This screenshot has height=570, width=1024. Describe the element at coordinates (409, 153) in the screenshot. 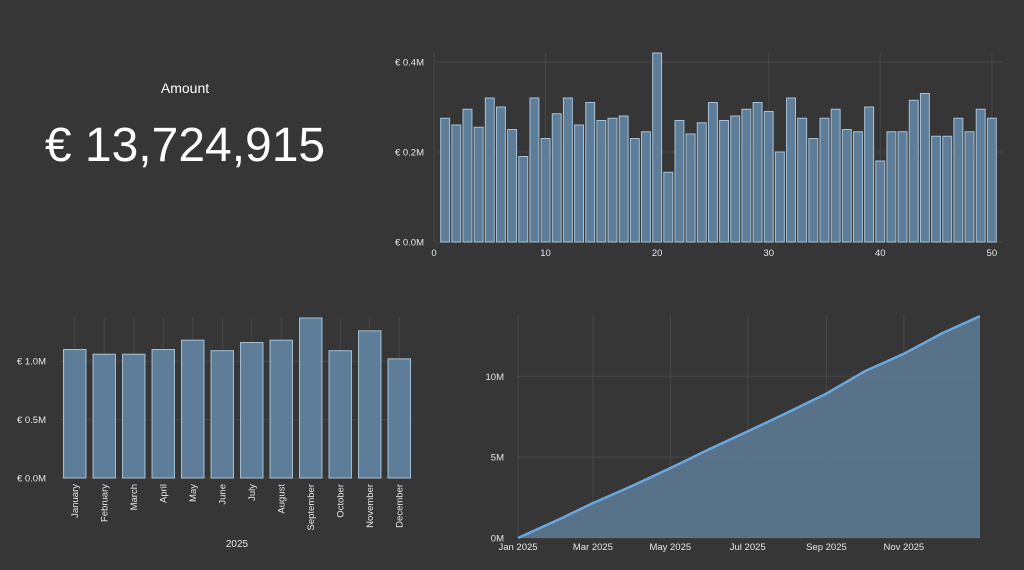

I see `weekly-y-tick-label: € 0.2M` at that location.